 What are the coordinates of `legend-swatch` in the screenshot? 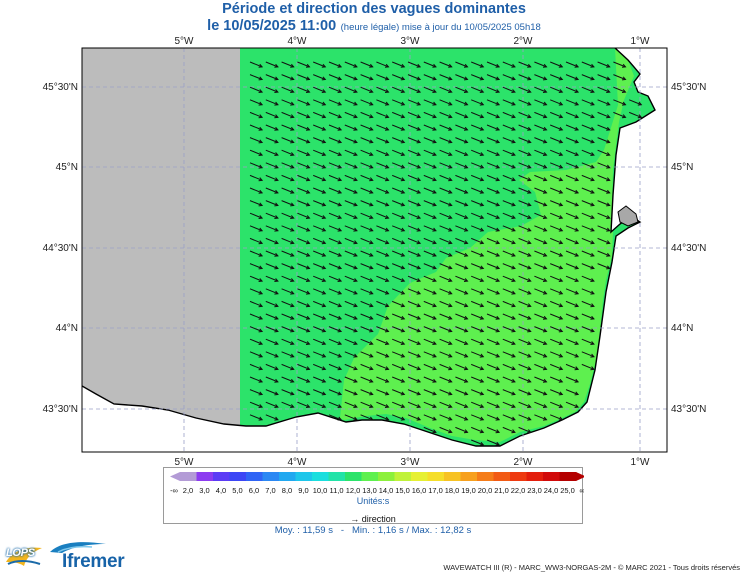 It's located at (370, 476).